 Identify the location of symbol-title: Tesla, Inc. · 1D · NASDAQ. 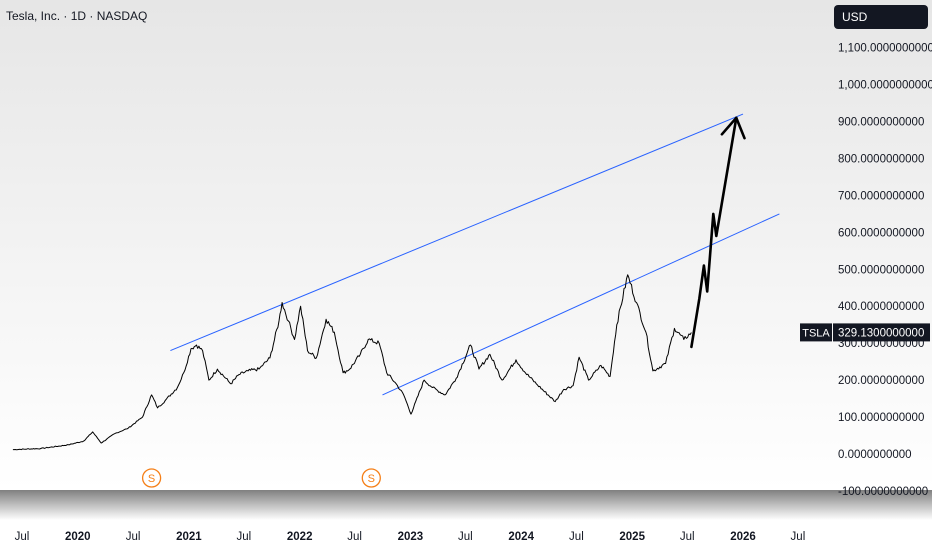
(77, 16).